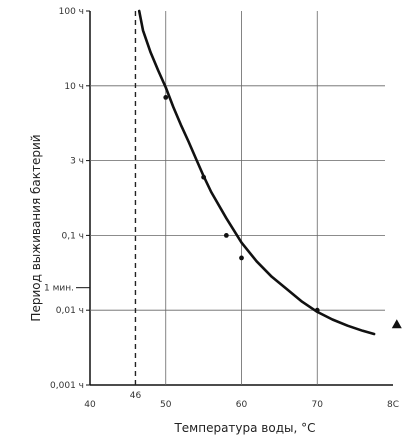 Image resolution: width=406 pixels, height=441 pixels. I want to click on x-axis-title: Температура воды, °C, so click(244, 428).